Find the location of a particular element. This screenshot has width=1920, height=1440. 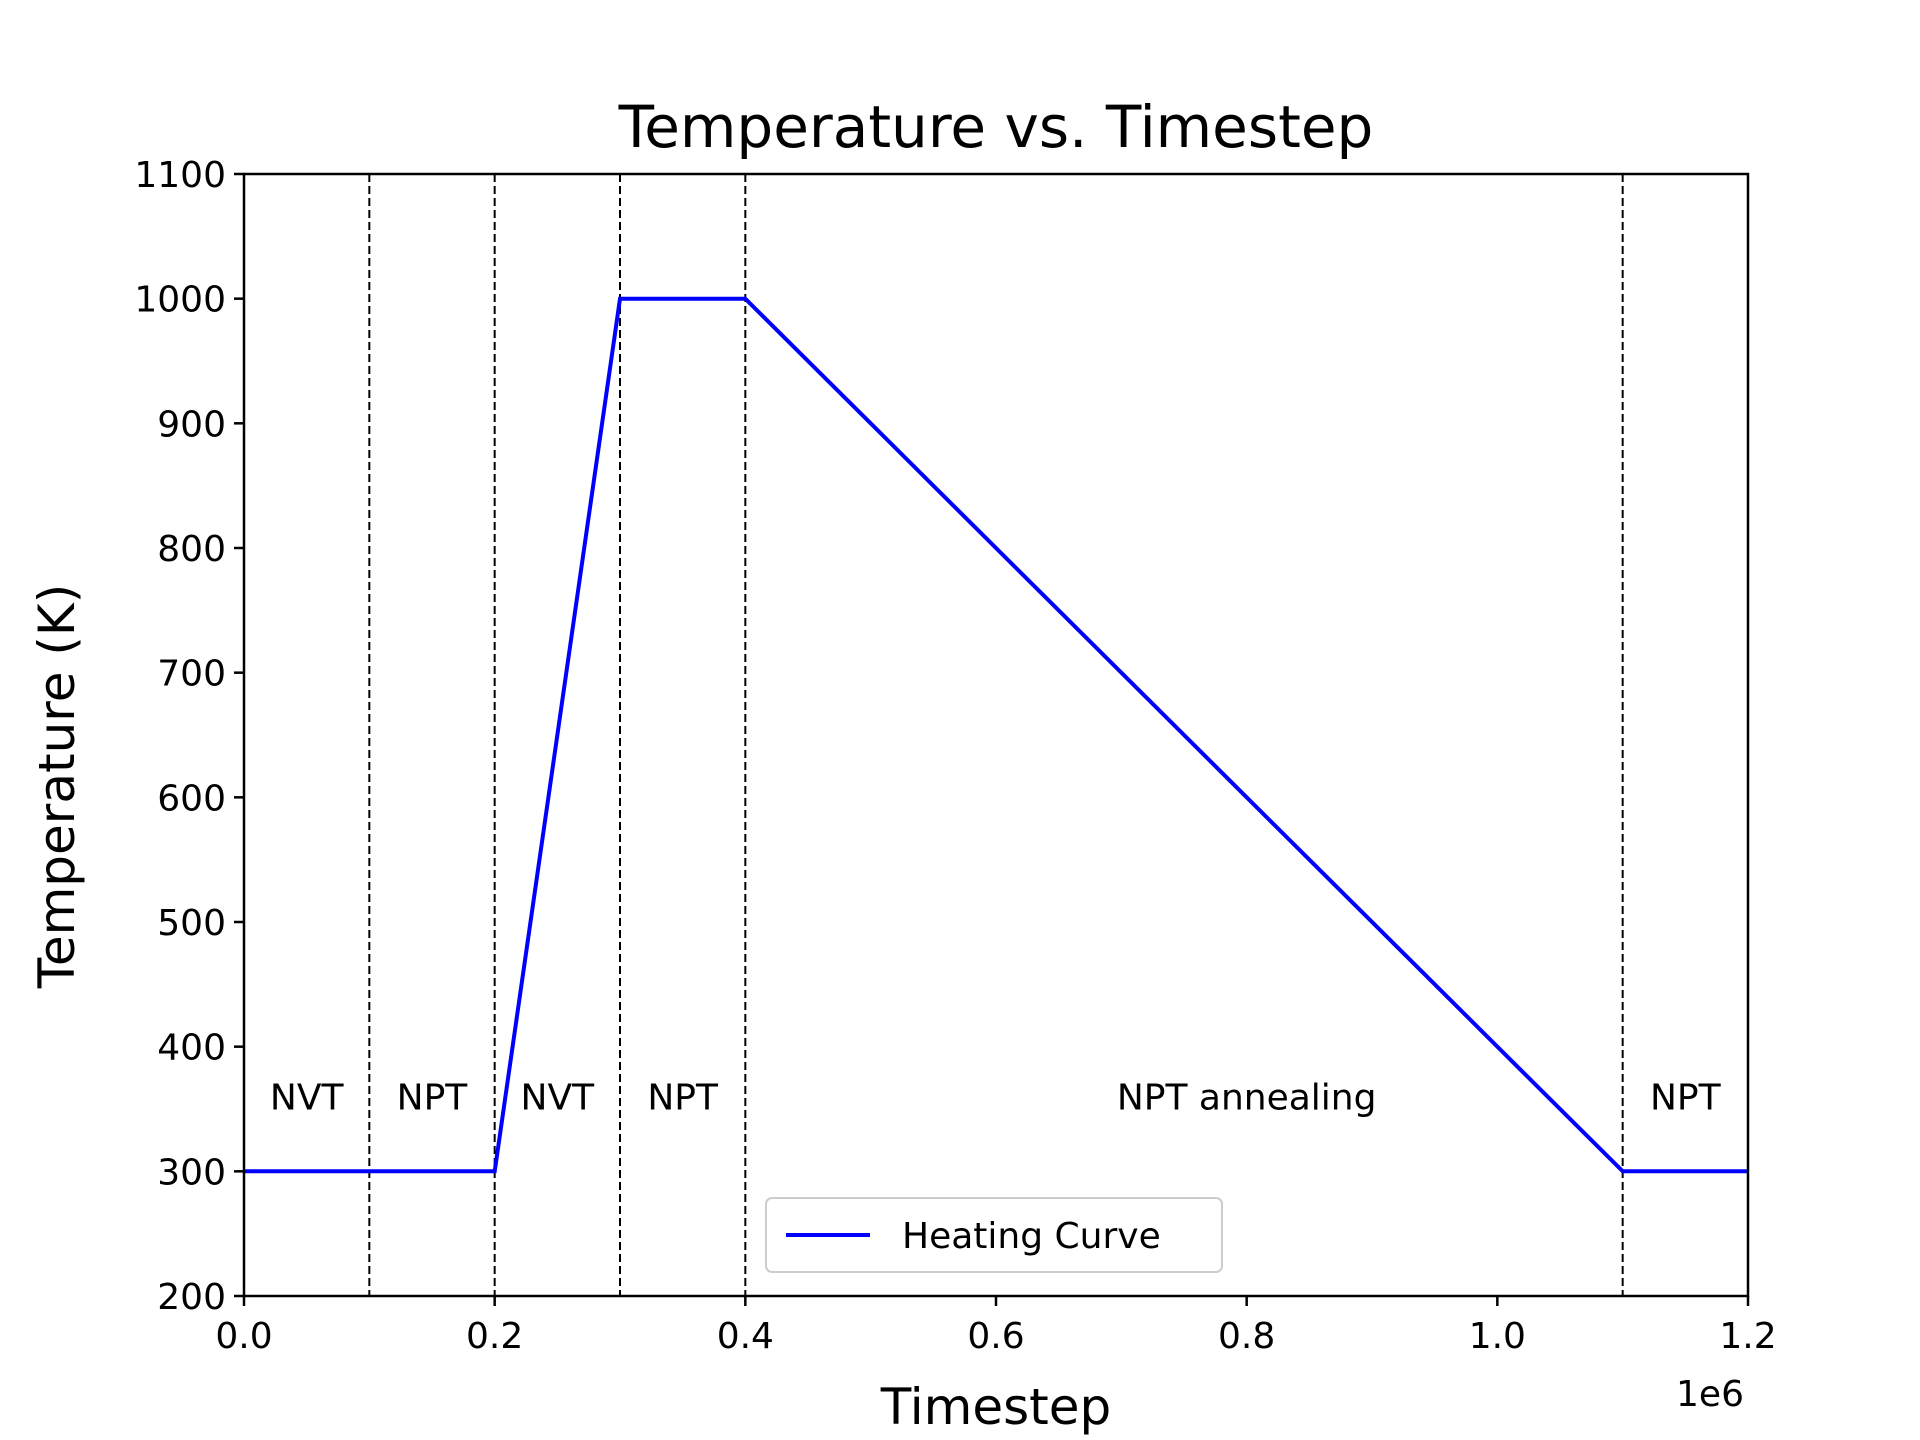

y-tick-label-9: 1100 is located at coordinates (180, 175).